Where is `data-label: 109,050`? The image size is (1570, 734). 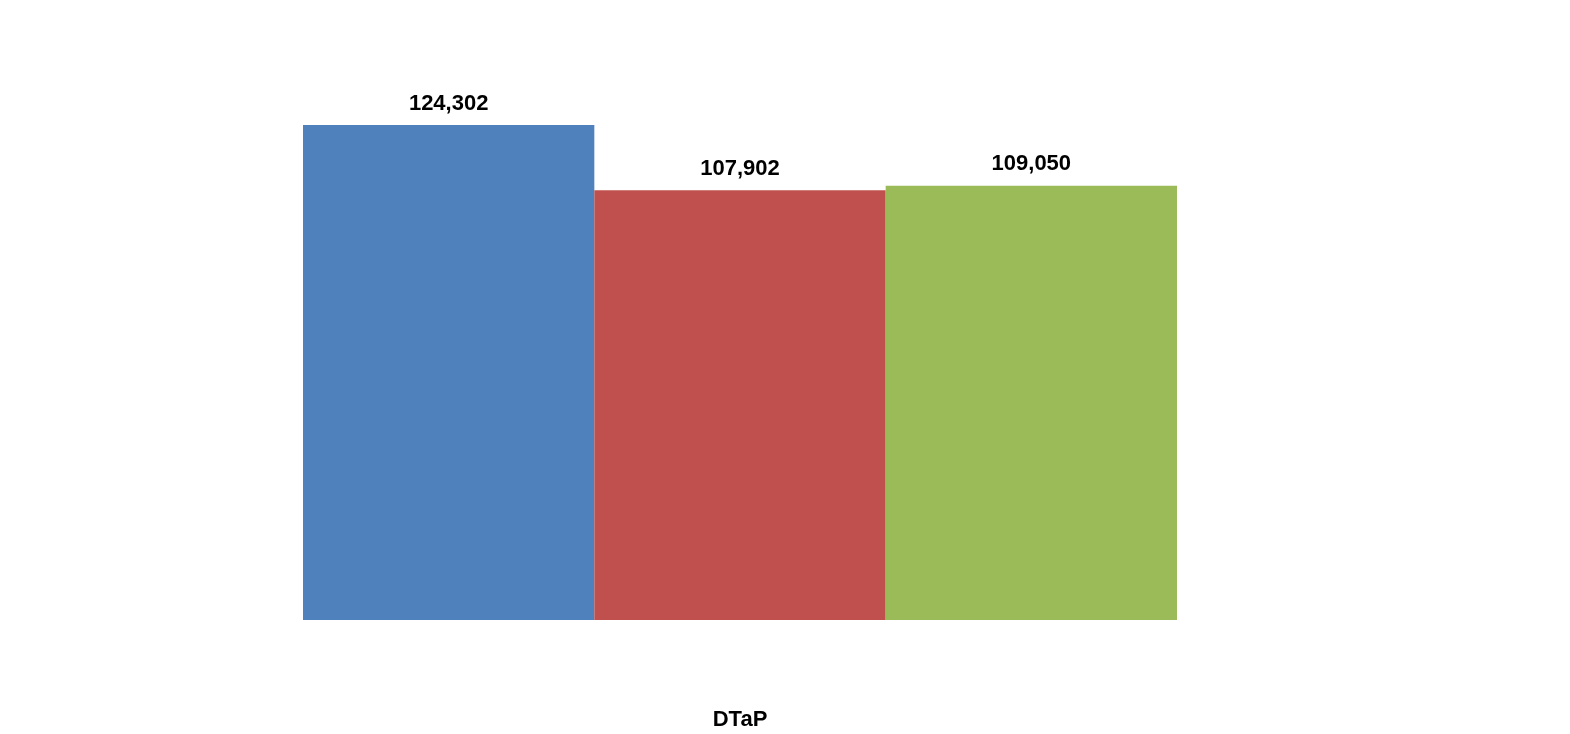 data-label: 109,050 is located at coordinates (1031, 163).